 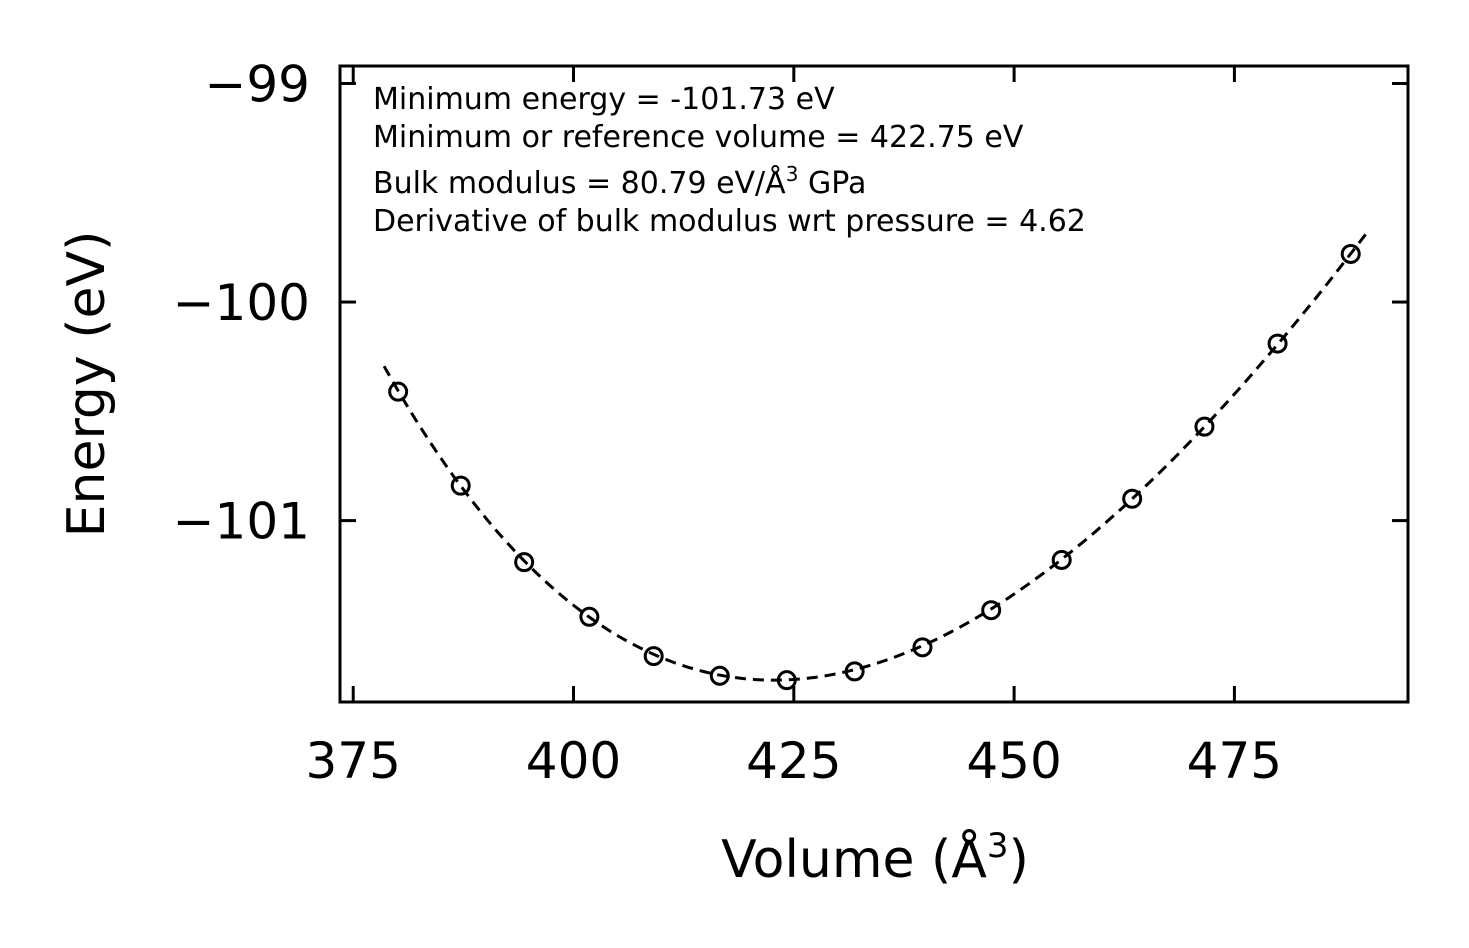 I want to click on x-tick-label: 375, so click(x=352, y=761).